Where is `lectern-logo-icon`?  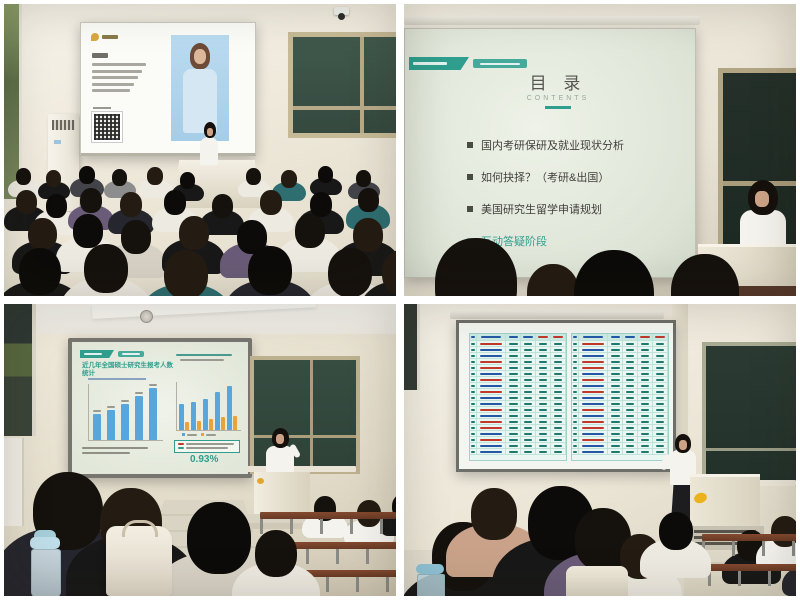 lectern-logo-icon is located at coordinates (260, 481).